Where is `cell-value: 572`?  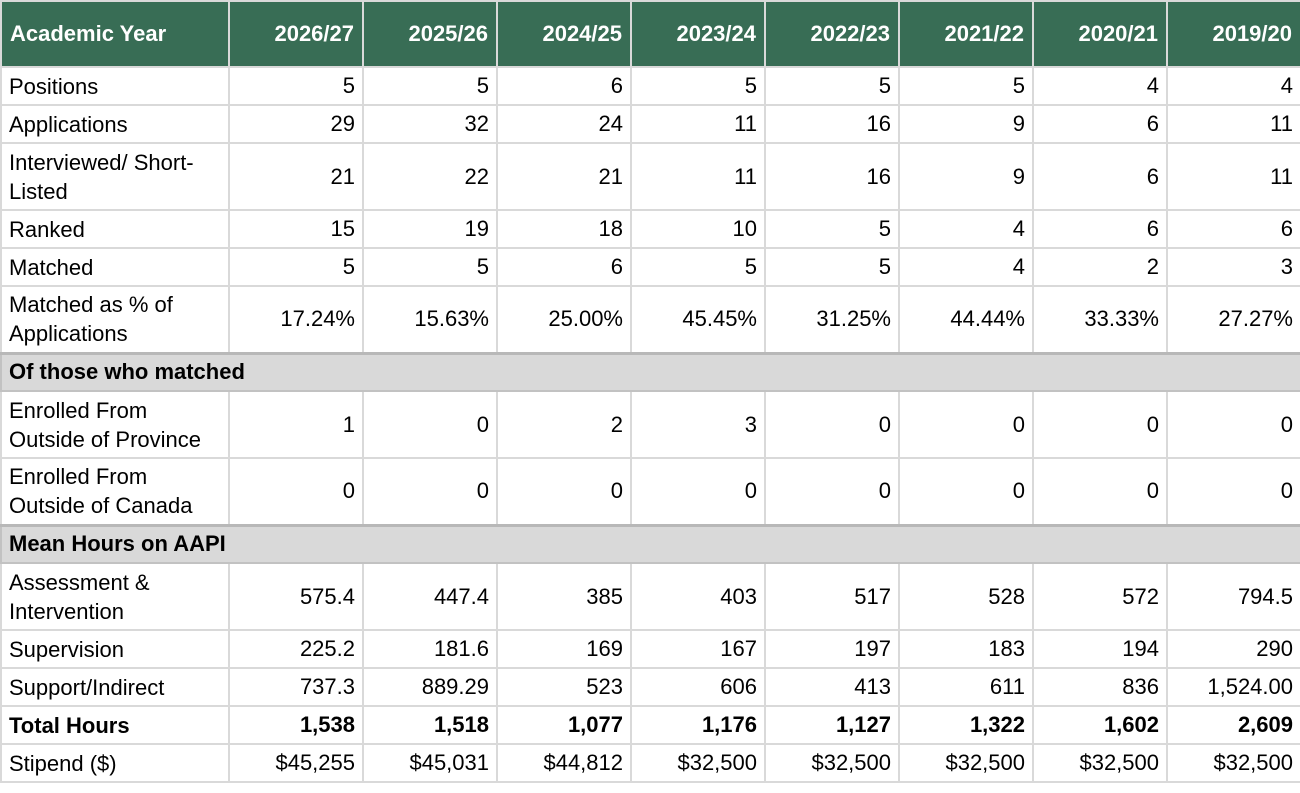 cell-value: 572 is located at coordinates (1100, 596).